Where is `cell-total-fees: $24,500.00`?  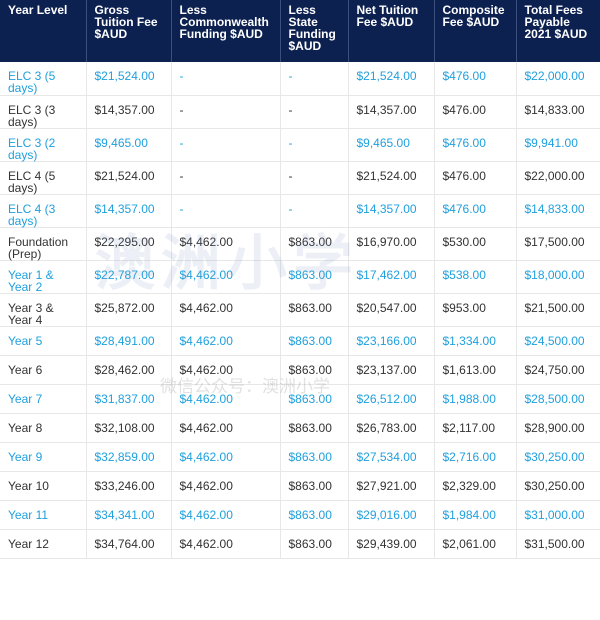
cell-total-fees: $24,500.00 is located at coordinates (558, 341).